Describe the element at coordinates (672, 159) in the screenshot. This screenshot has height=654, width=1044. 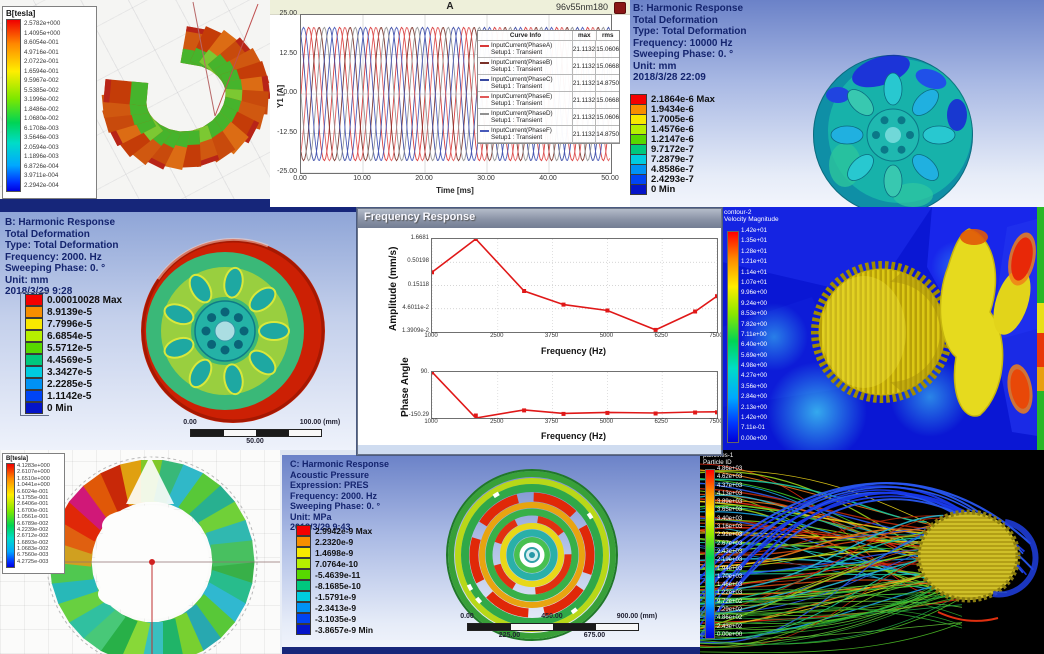
I see `legend-row: 7.2879e-7` at that location.